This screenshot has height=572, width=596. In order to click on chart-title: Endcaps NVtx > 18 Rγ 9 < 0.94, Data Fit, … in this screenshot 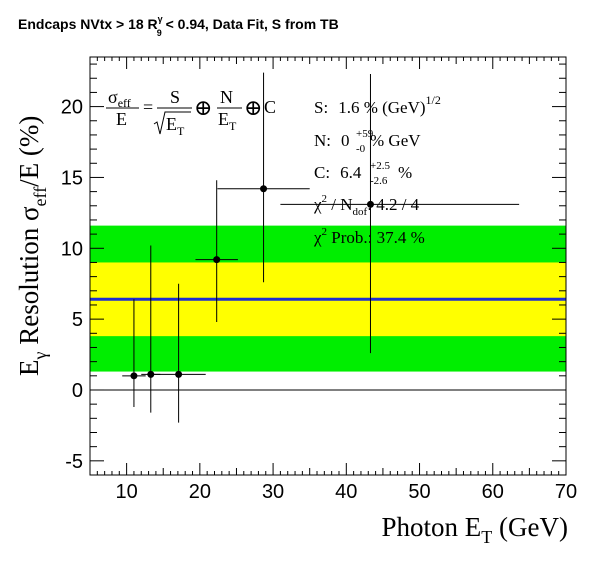, I will do `click(178, 26)`.